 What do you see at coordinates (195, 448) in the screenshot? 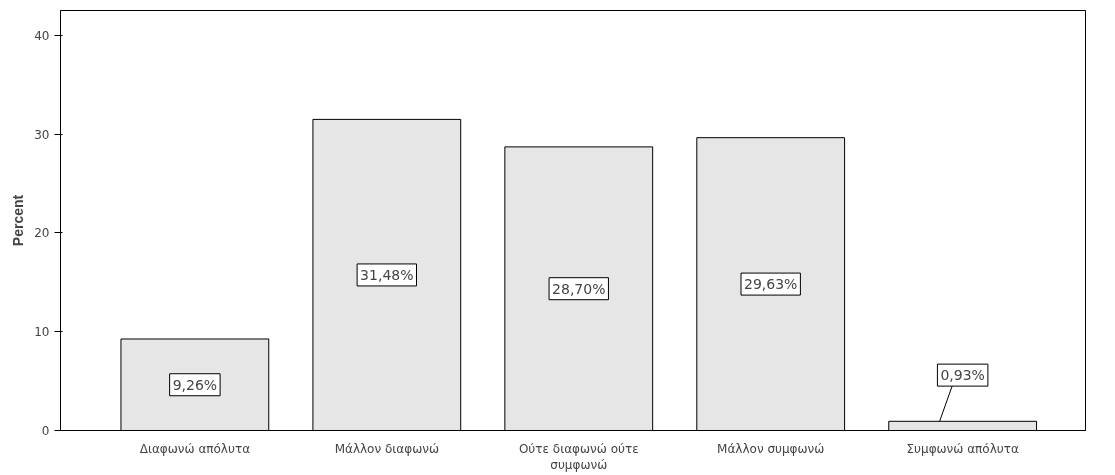
I see `x-tick-label: Διαφωνώ απόλυτα` at bounding box center [195, 448].